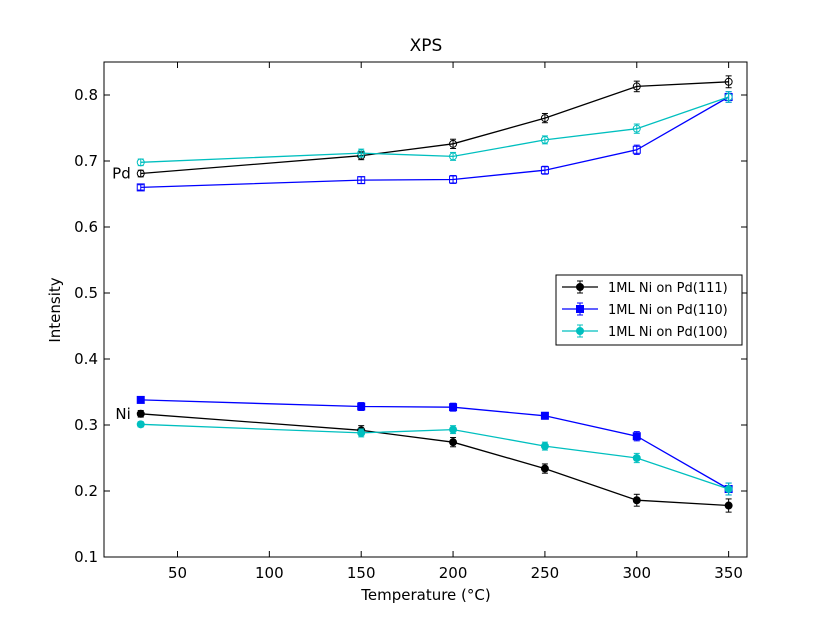 This screenshot has width=830, height=620. I want to click on y-tick-label: 0.5, so click(86, 293).